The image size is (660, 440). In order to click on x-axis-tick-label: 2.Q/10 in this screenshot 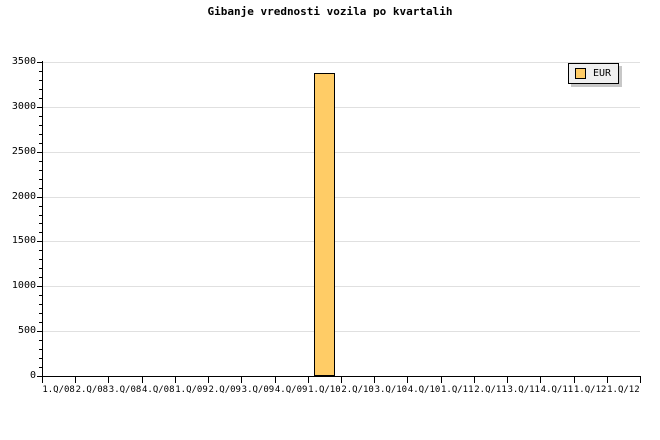, I will do `click(357, 390)`.